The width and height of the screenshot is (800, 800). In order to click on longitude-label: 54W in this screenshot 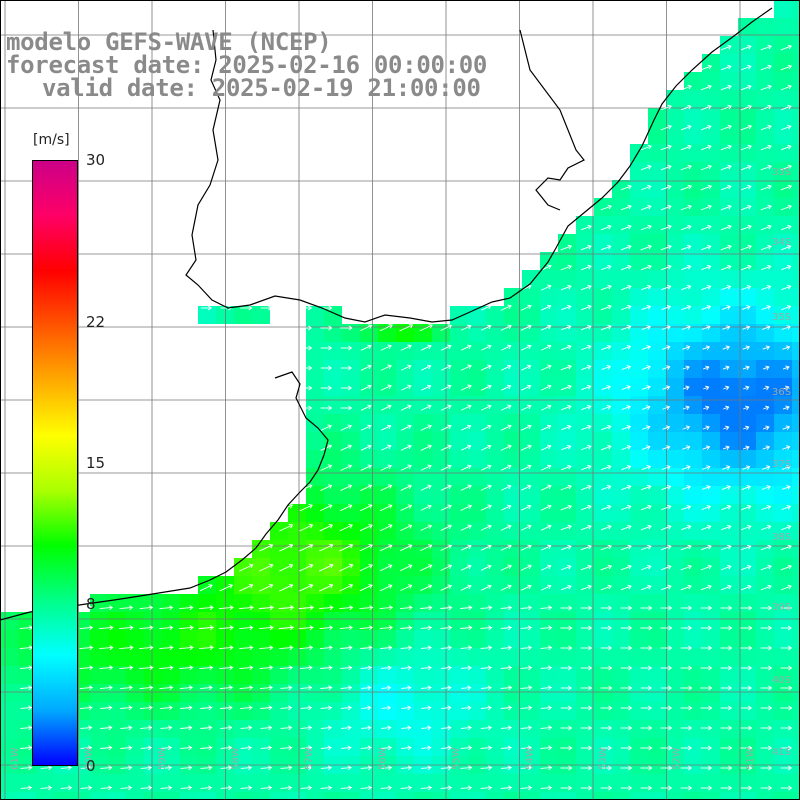, I will do `click(530, 758)`.